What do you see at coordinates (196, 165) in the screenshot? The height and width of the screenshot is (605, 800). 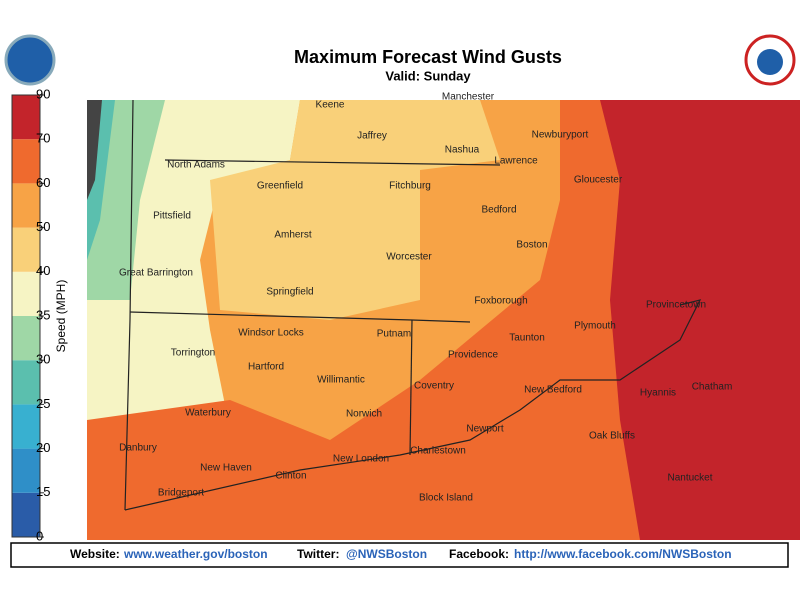 I see `city-label: North Adams` at bounding box center [196, 165].